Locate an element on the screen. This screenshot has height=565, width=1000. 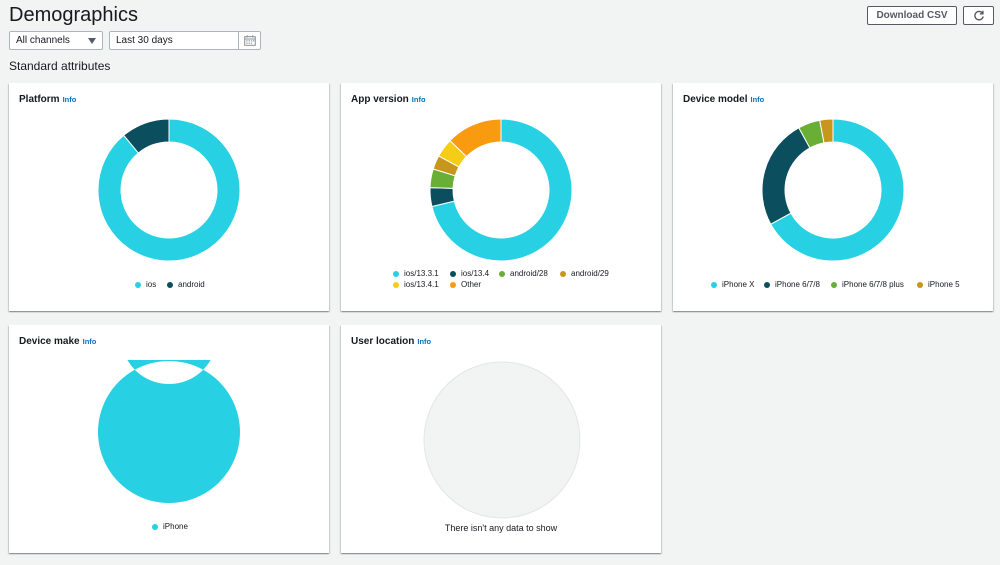
legend-item: android is located at coordinates (186, 284).